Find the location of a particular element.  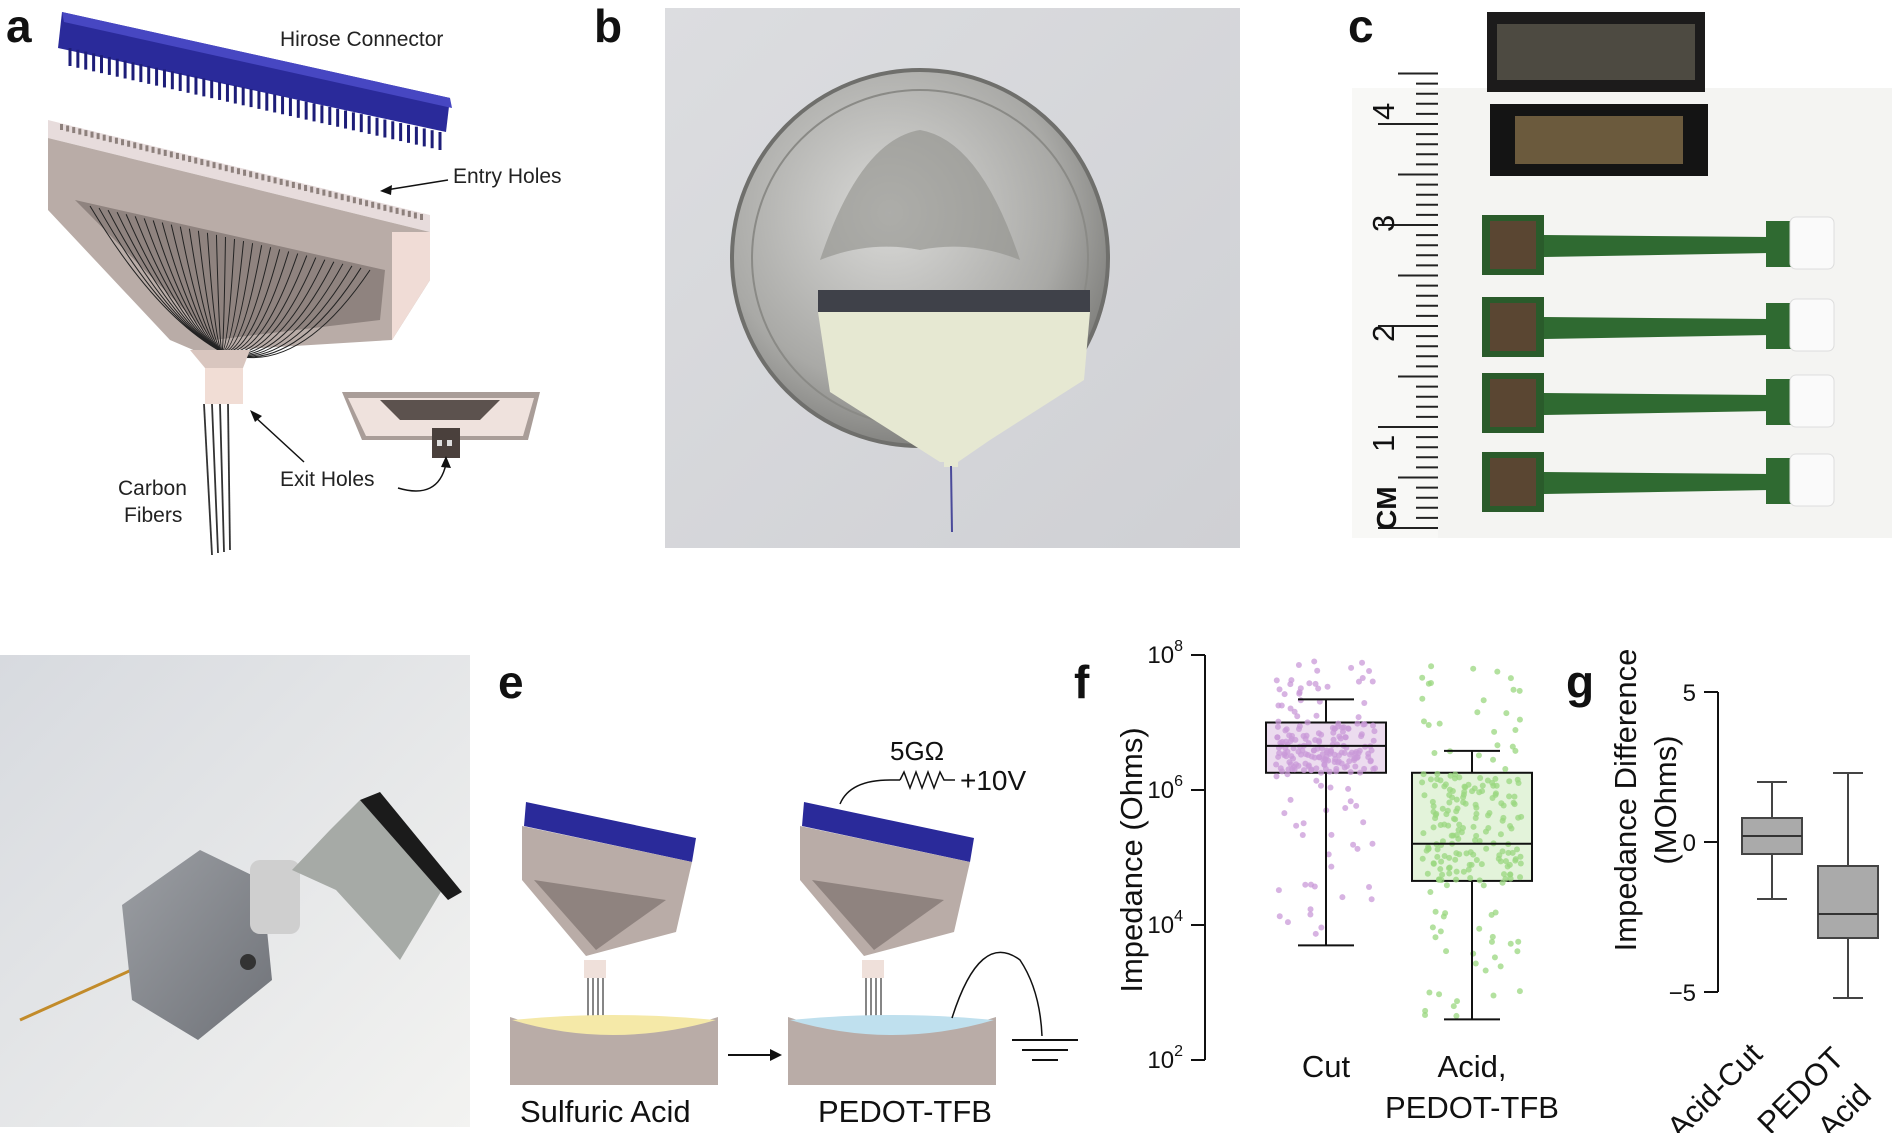

diagram-housing is located at coordinates (607, 891).